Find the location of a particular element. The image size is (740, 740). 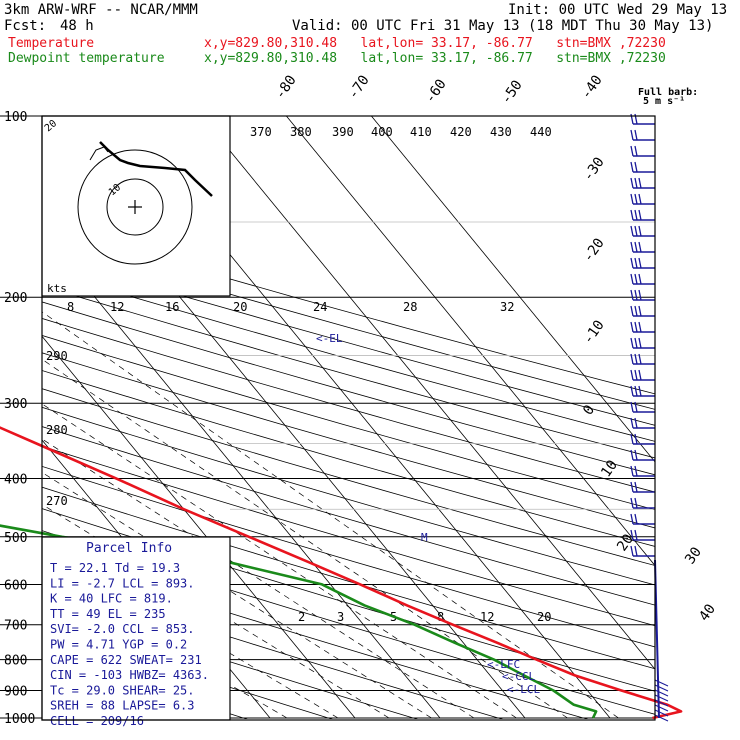

isotherm-label: -80 is located at coordinates (286, 87).